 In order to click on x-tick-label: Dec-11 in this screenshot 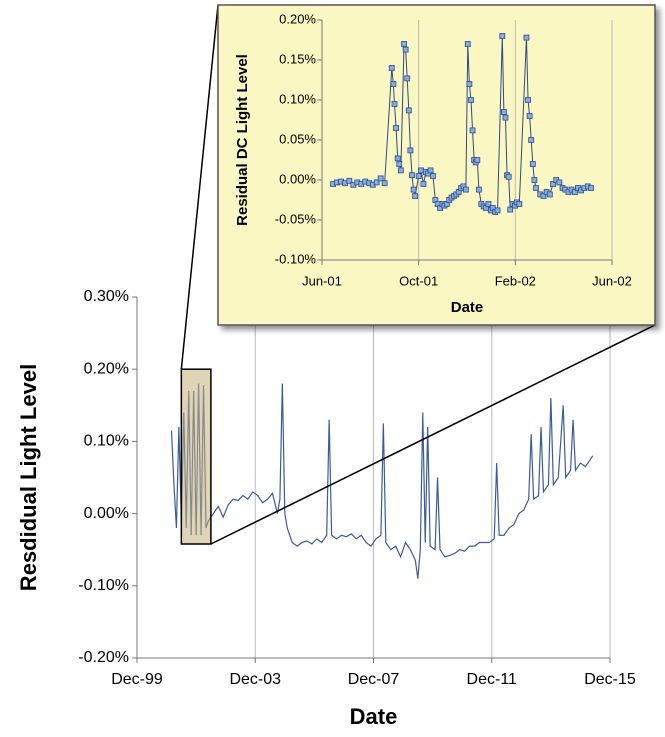, I will do `click(492, 679)`.